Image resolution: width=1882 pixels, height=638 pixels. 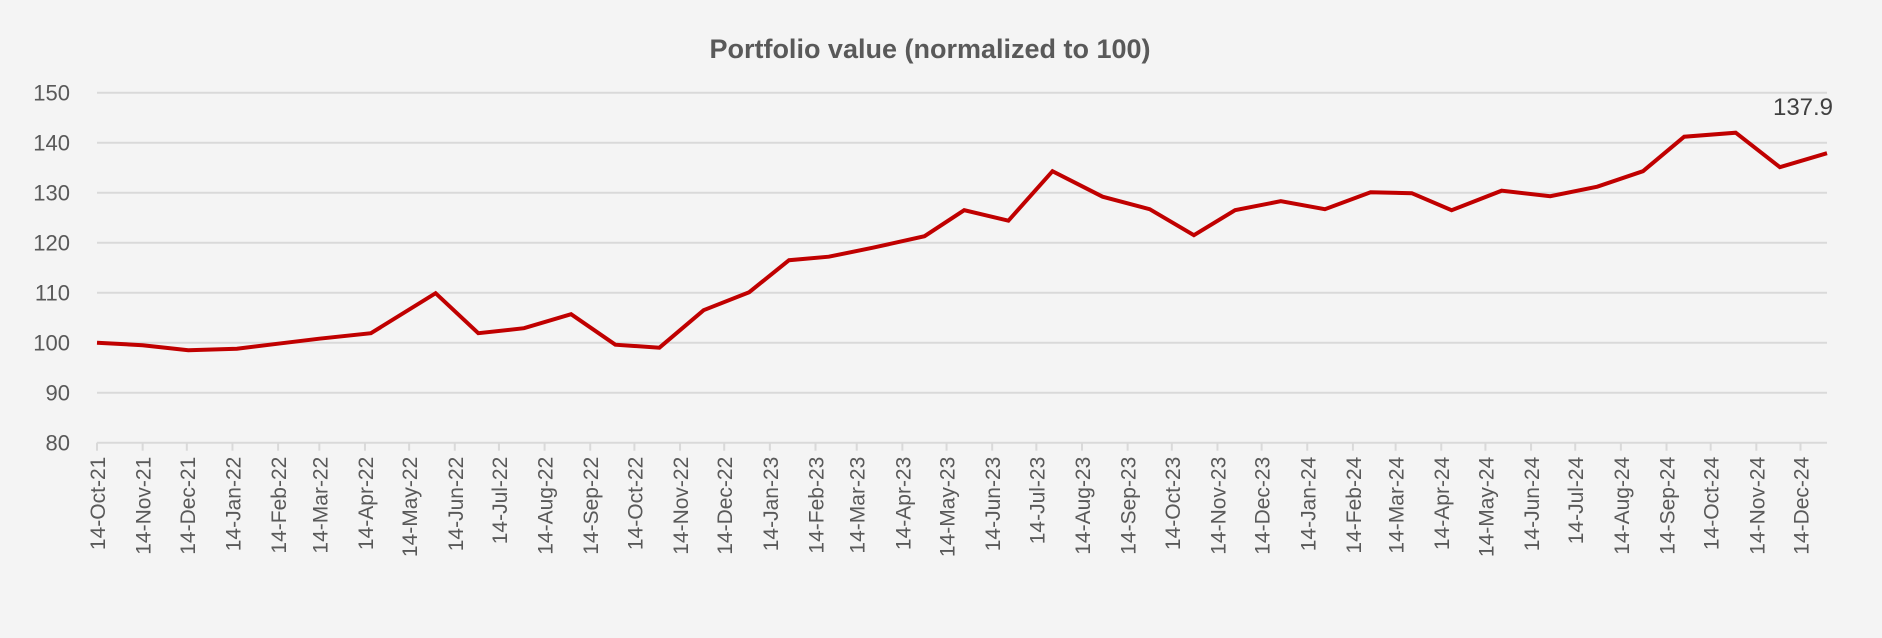 I want to click on x-tick-label: 14-Jun-22, so click(x=456, y=504).